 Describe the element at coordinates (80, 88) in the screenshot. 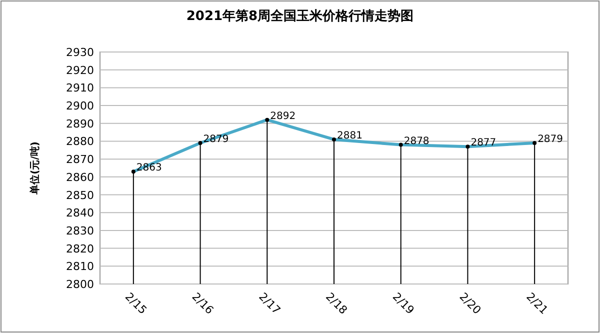

I see `y-tick-label: 2910` at that location.